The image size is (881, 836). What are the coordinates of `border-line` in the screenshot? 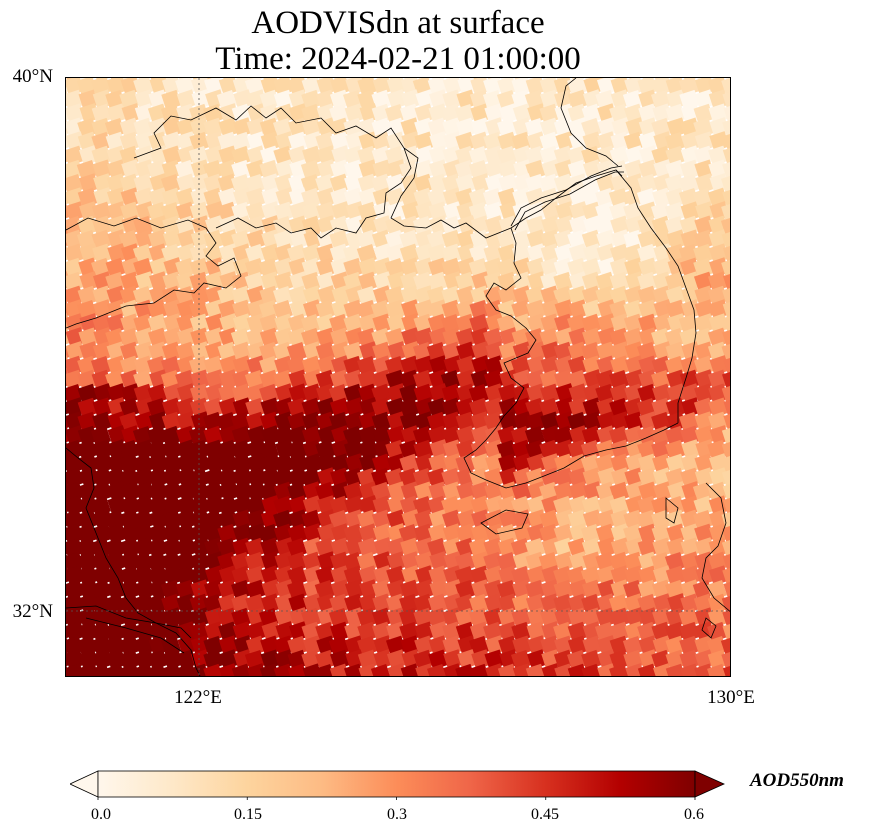 It's located at (566, 196).